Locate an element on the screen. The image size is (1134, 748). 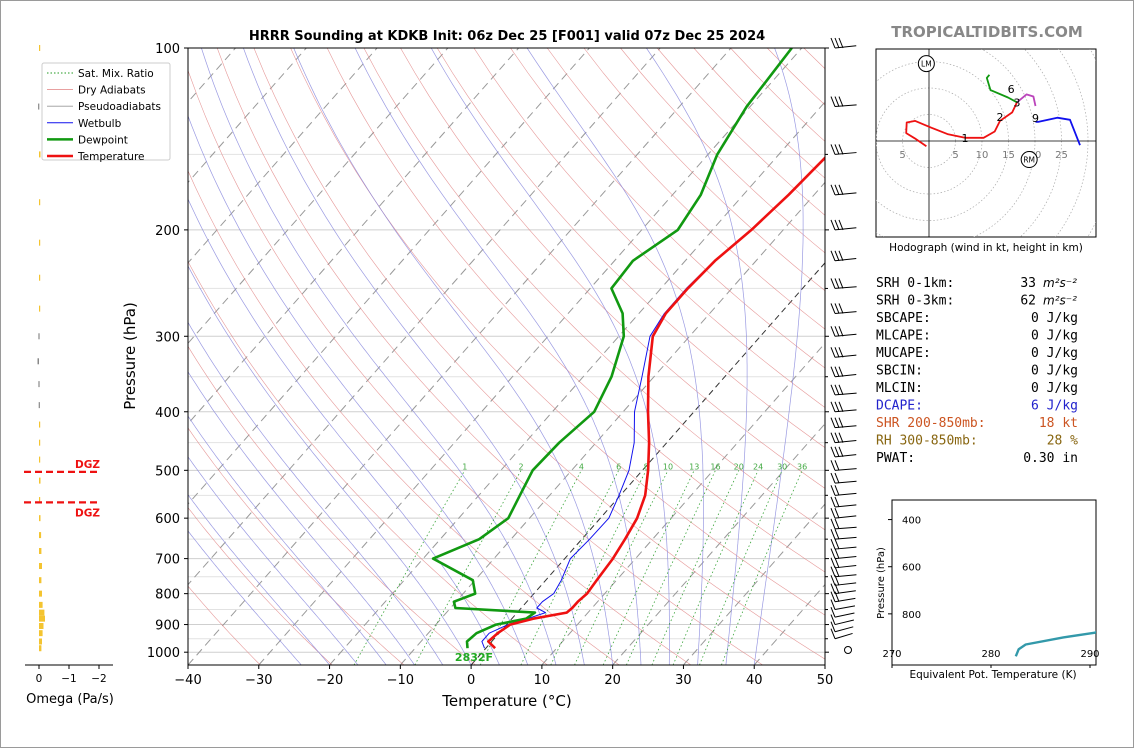
x-tick-label: 10 is located at coordinates (542, 680).